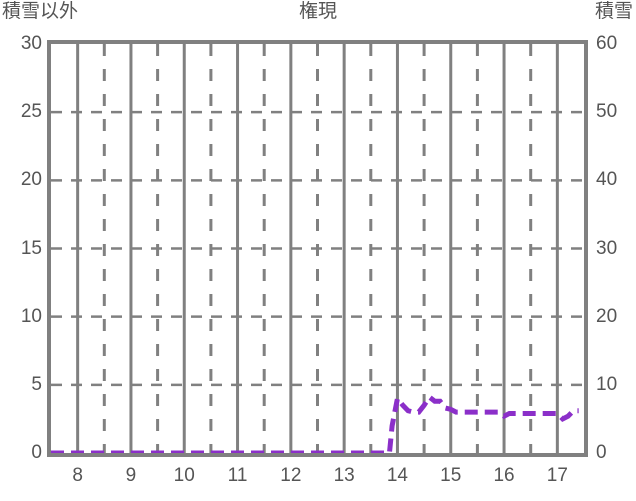  I want to click on x-axis-tick-label: 9, so click(131, 475).